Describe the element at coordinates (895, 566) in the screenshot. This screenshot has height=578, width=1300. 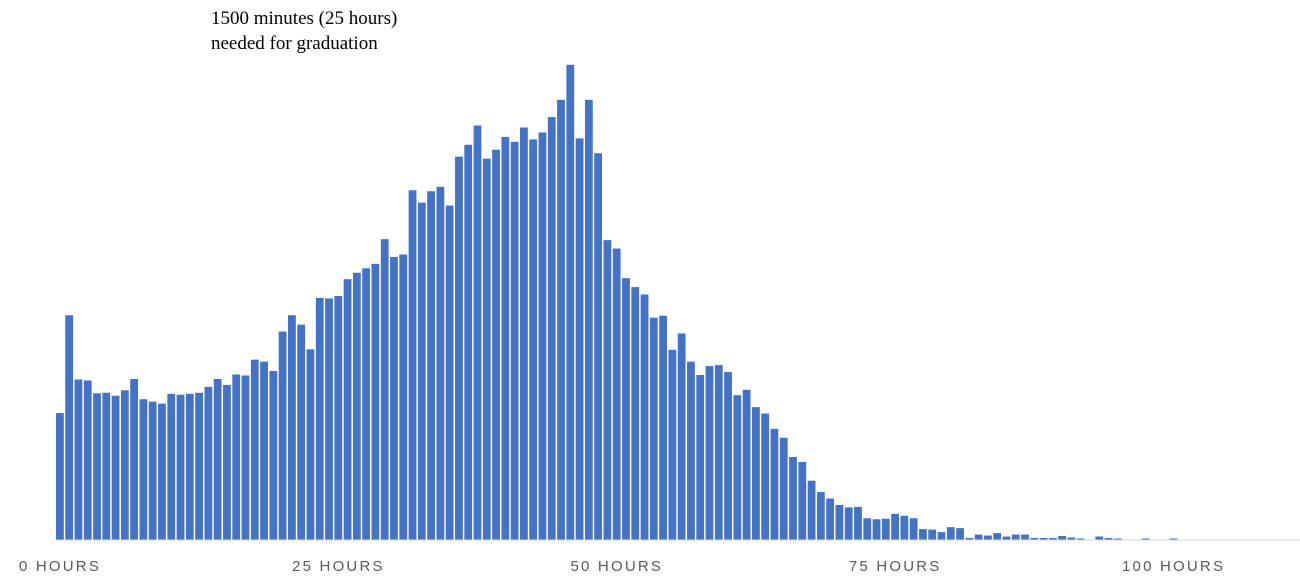
I see `x-tick-label: 75 HOURS` at that location.